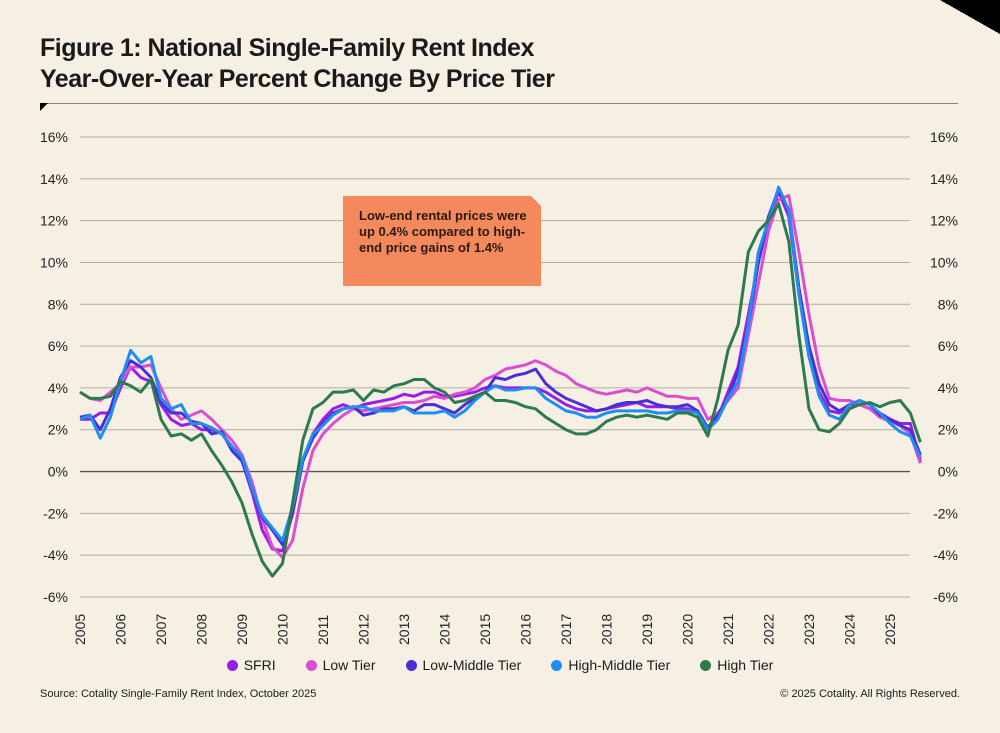 The image size is (1000, 733). I want to click on x-tick-label: 2007, so click(161, 629).